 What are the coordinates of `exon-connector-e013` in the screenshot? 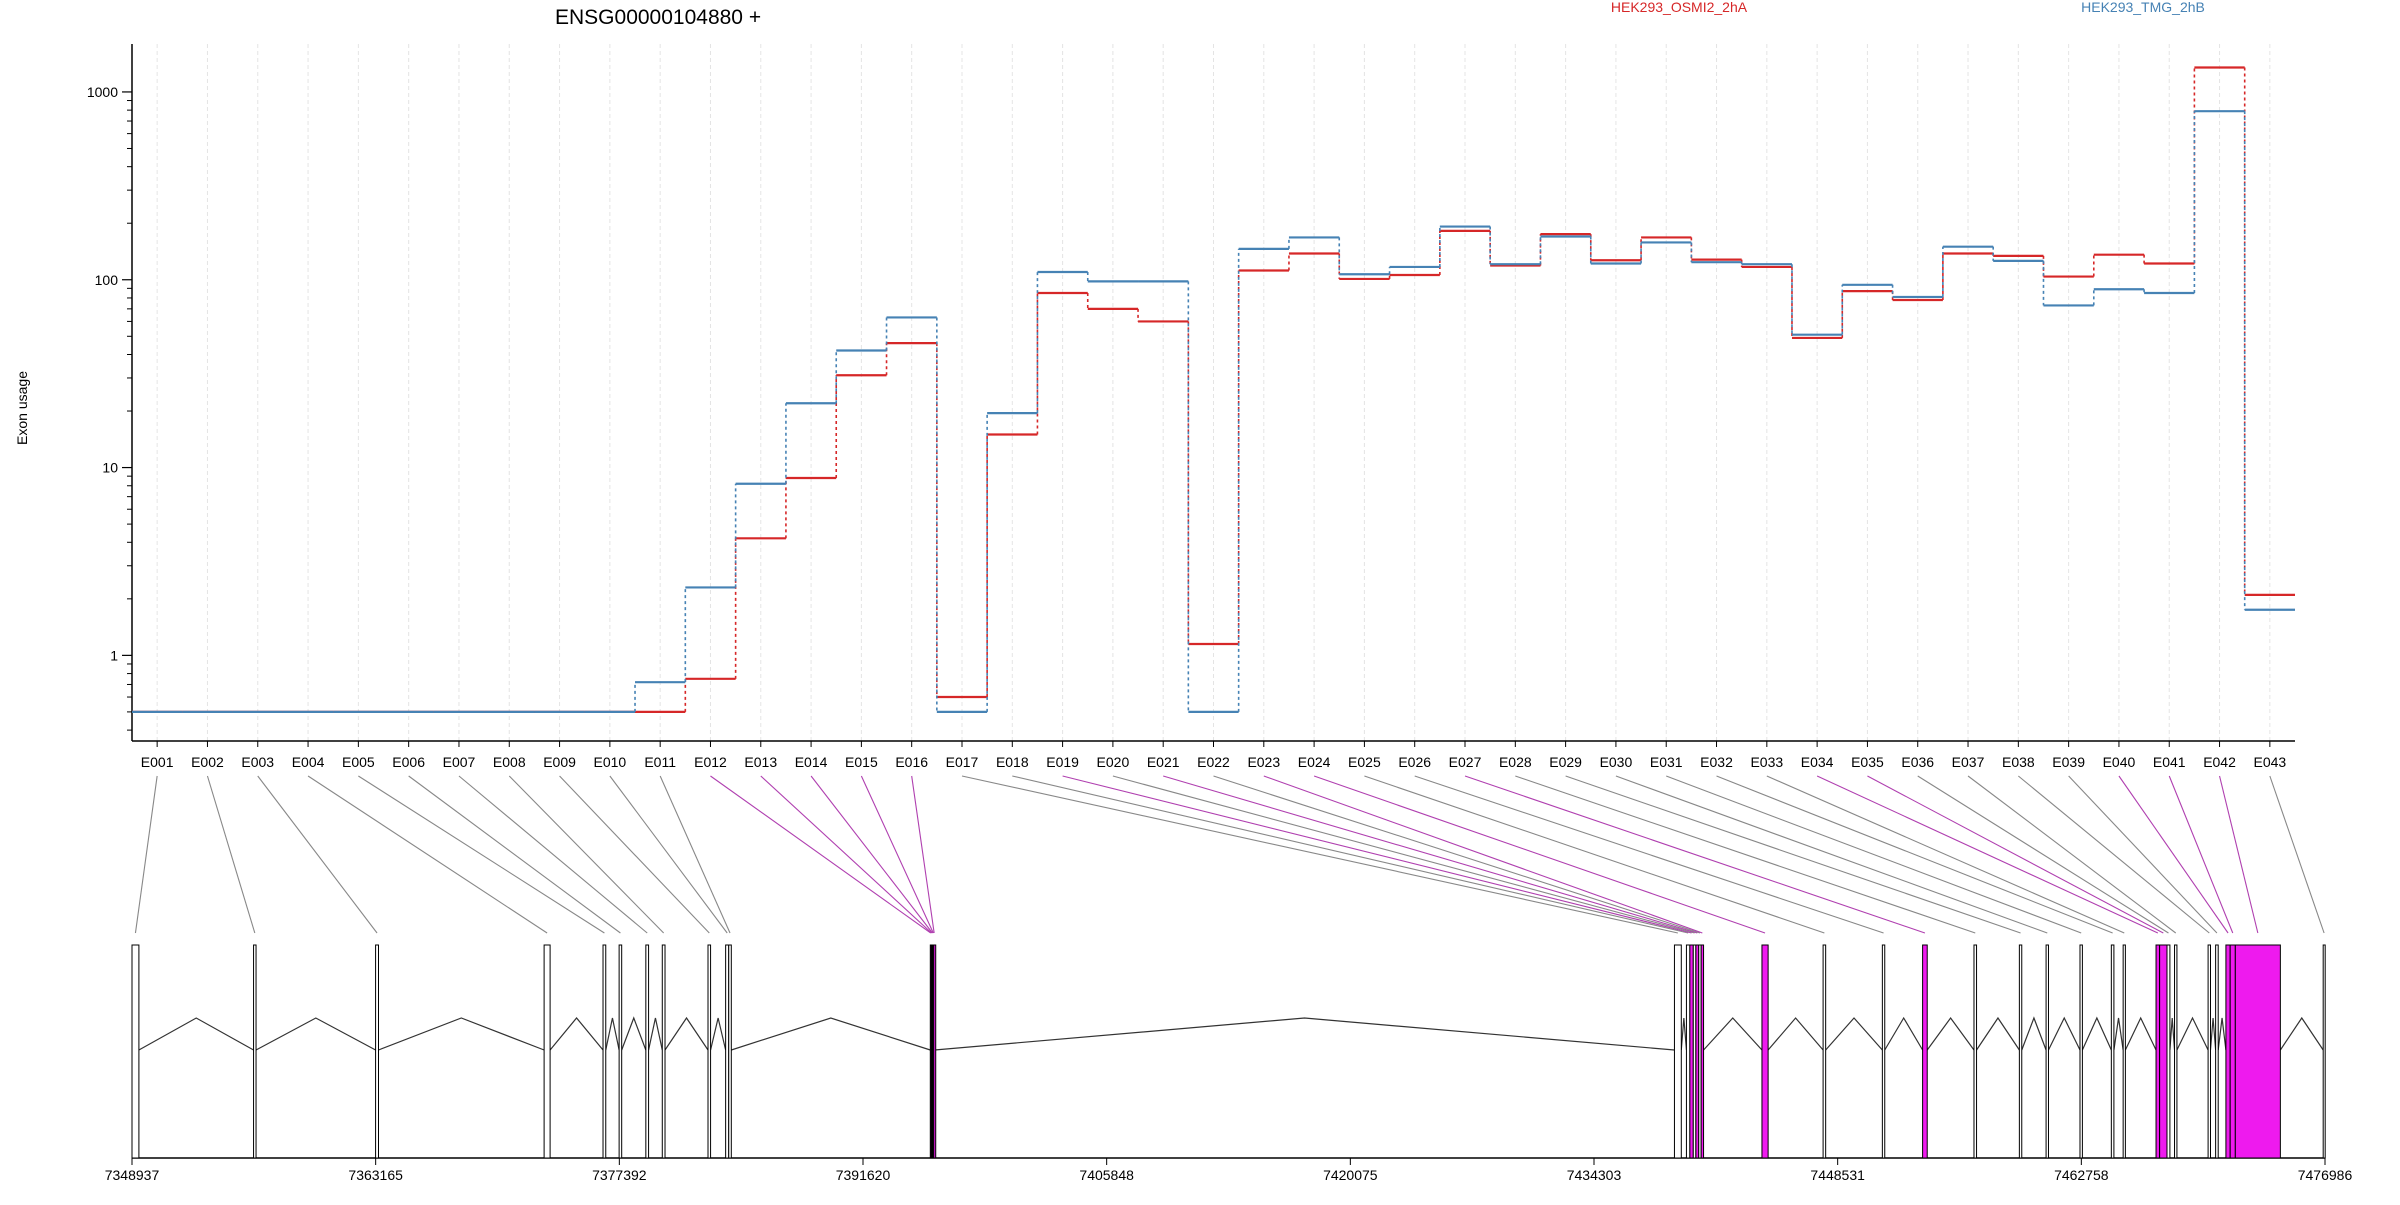 It's located at (846, 854).